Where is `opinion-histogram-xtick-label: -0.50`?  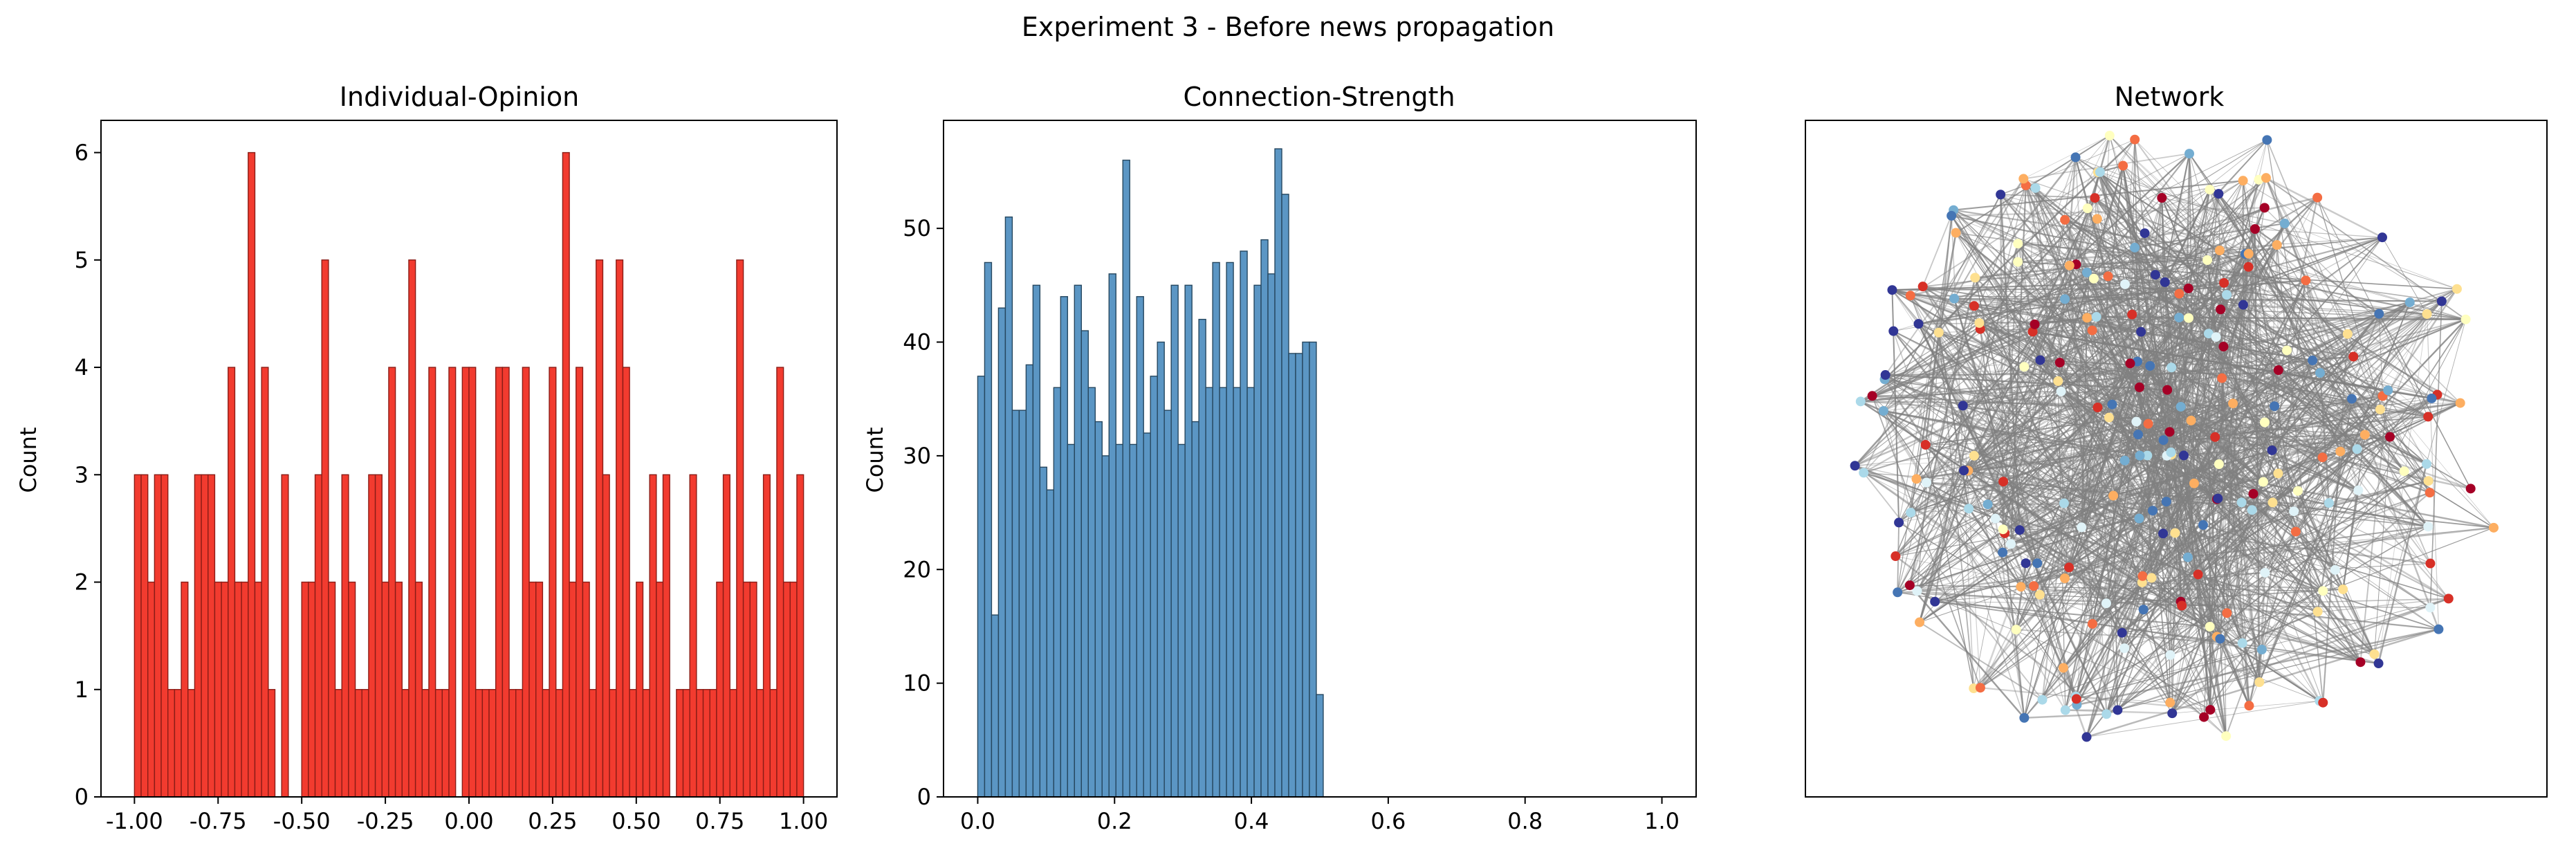 opinion-histogram-xtick-label: -0.50 is located at coordinates (302, 821).